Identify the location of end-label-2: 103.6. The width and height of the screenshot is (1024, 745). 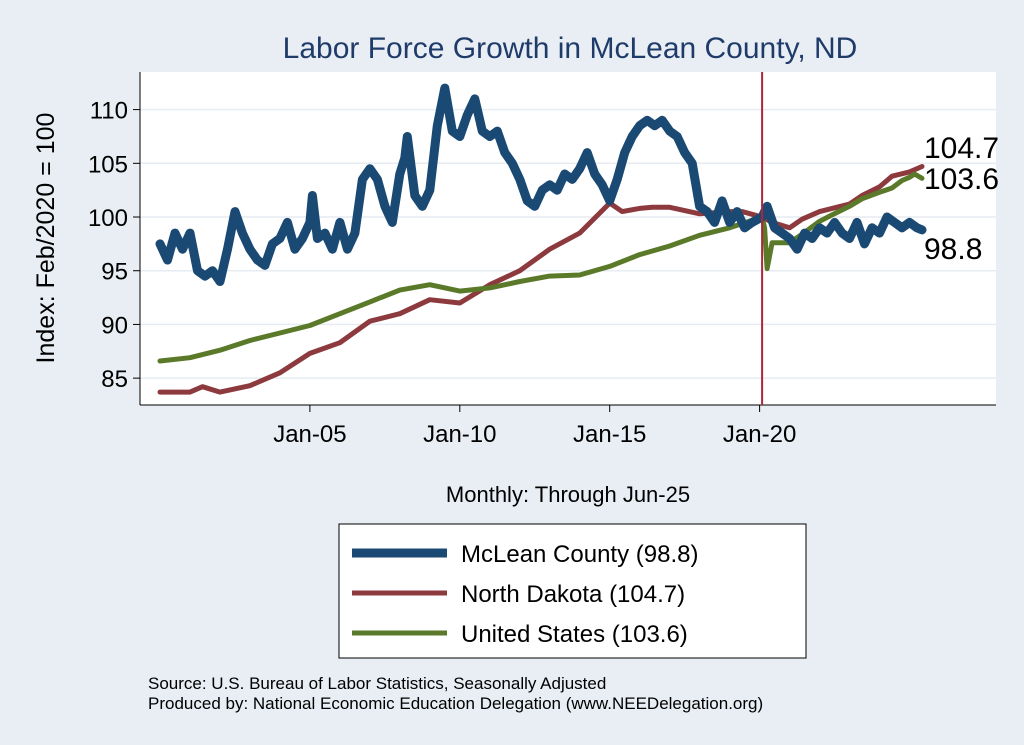
(961, 179).